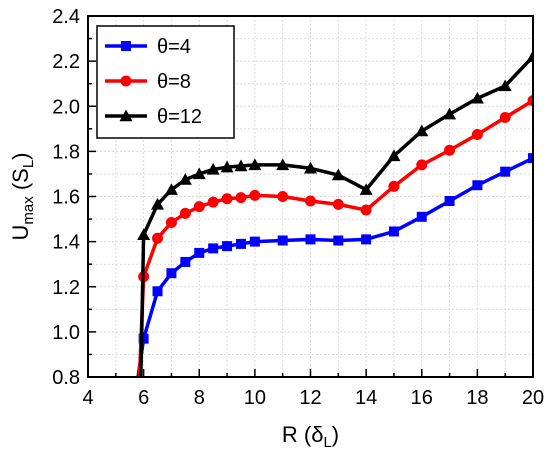  Describe the element at coordinates (66, 17) in the screenshot. I see `y-tick-label: 2.4` at that location.